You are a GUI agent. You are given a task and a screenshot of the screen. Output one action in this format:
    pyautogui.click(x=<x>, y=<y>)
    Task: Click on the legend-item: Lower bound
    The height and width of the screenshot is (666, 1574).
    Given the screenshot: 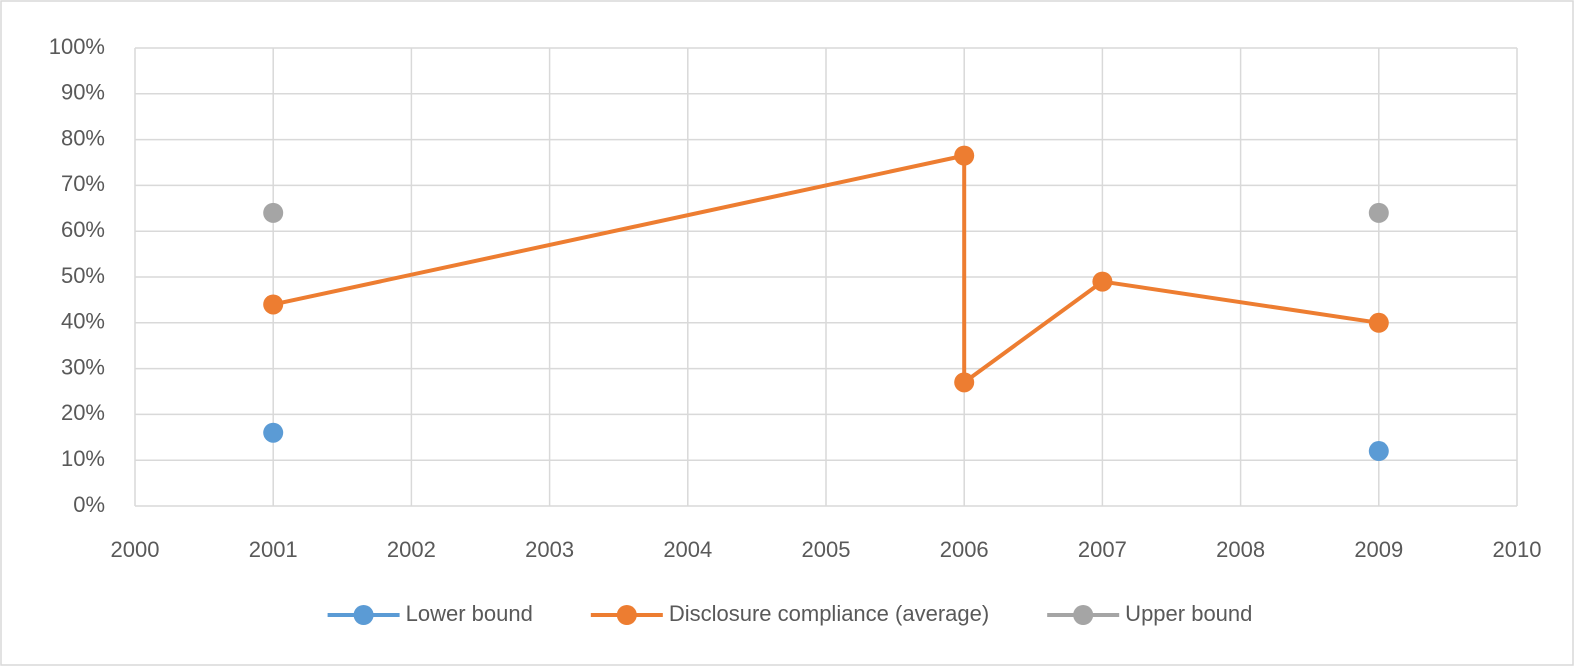 What is the action you would take?
    pyautogui.click(x=430, y=613)
    